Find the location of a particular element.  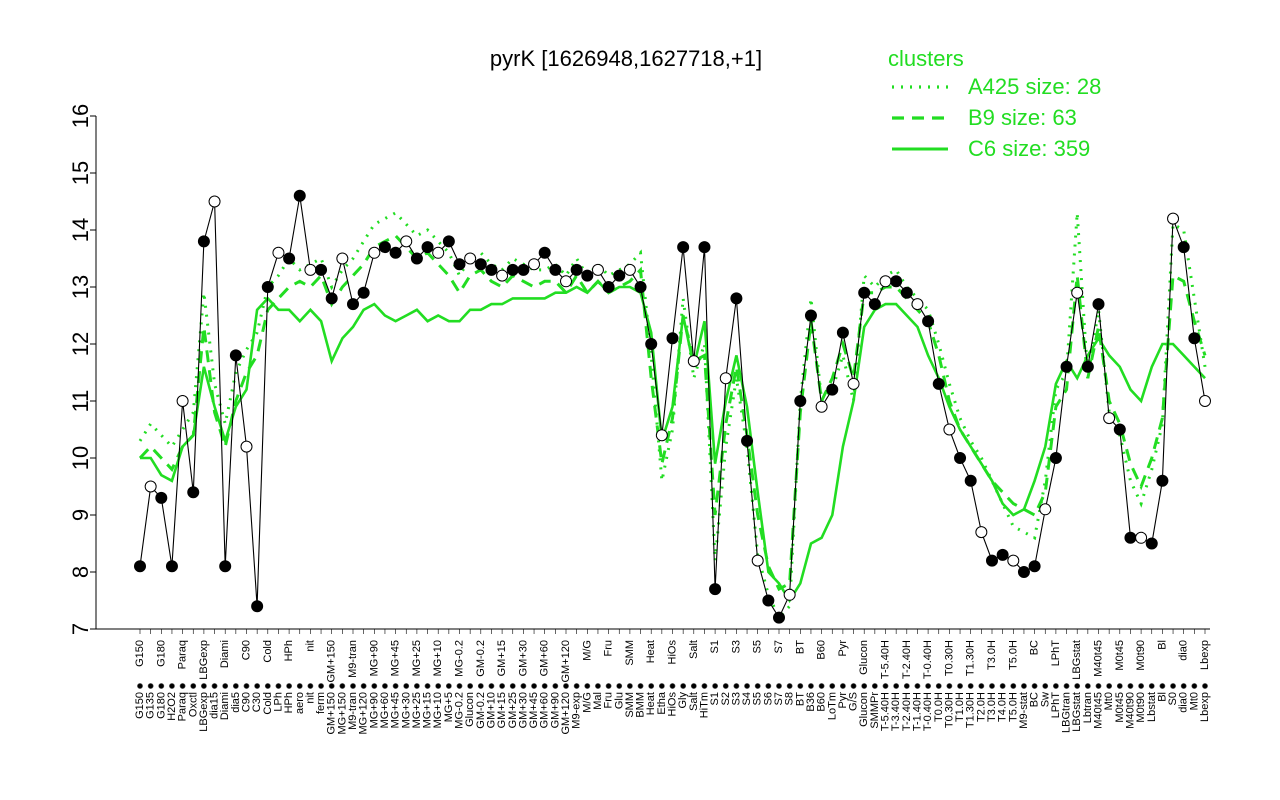

y-tick-label: 14 is located at coordinates (80, 230).